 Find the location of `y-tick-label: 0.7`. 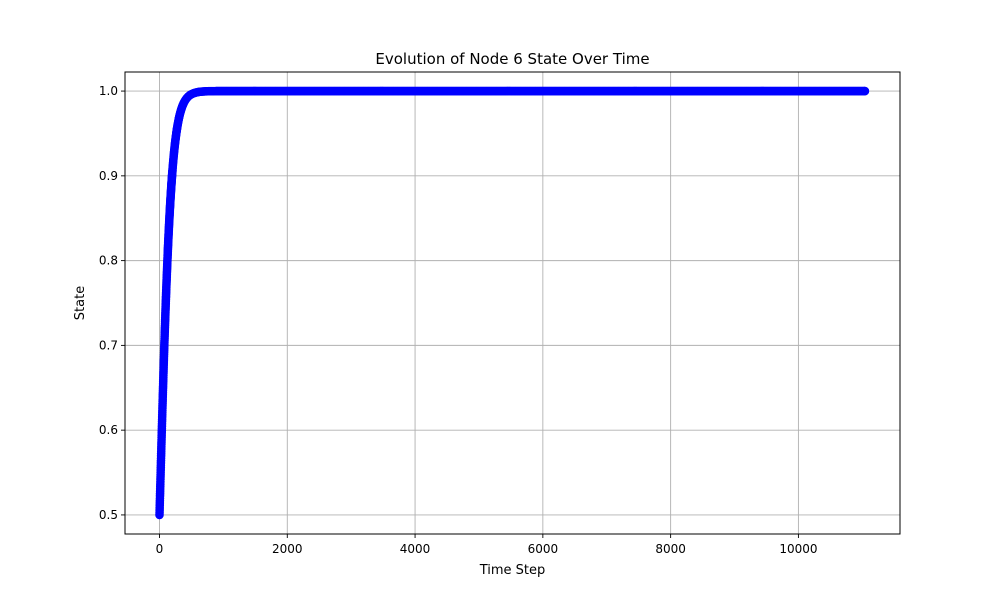

y-tick-label: 0.7 is located at coordinates (108, 345).